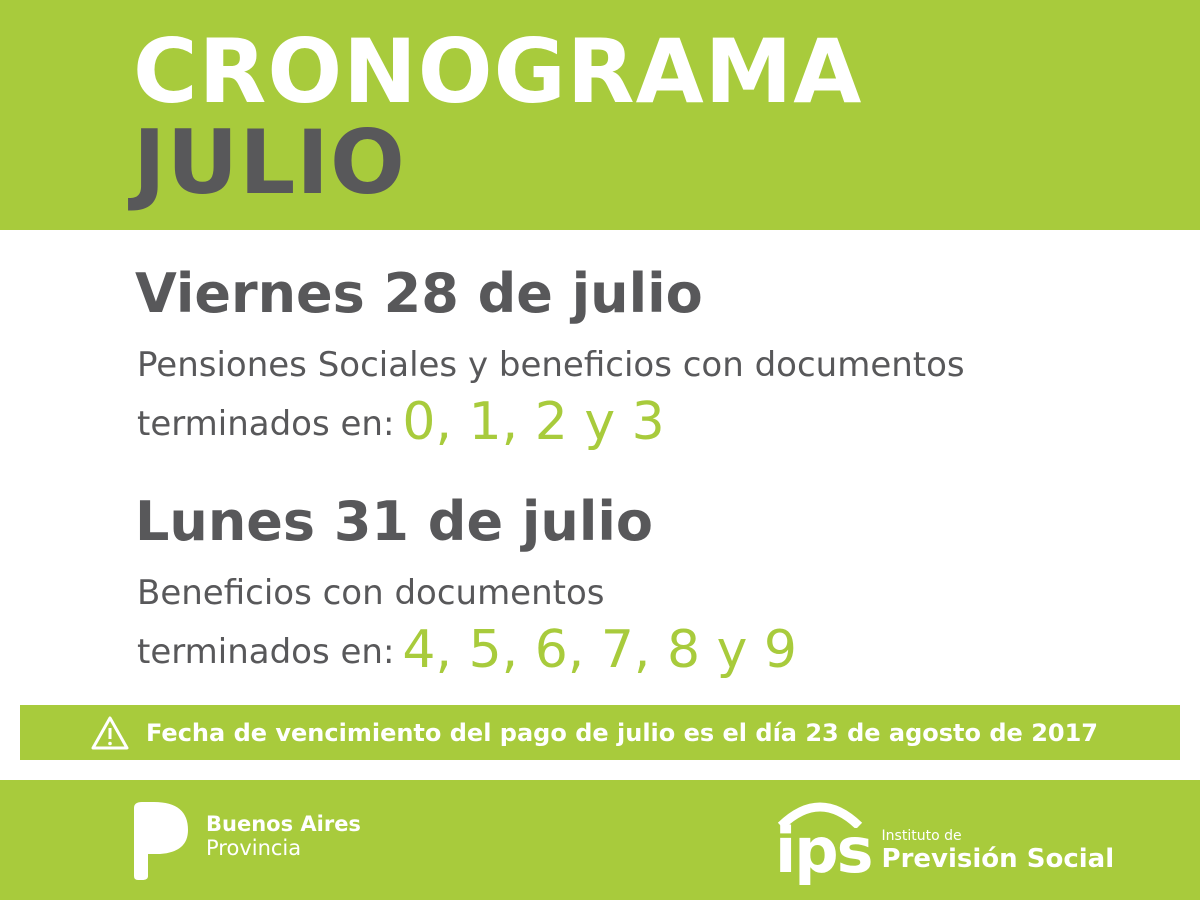 This screenshot has height=900, width=1200. Describe the element at coordinates (269, 162) in the screenshot. I see `month-title: JULIO` at that location.